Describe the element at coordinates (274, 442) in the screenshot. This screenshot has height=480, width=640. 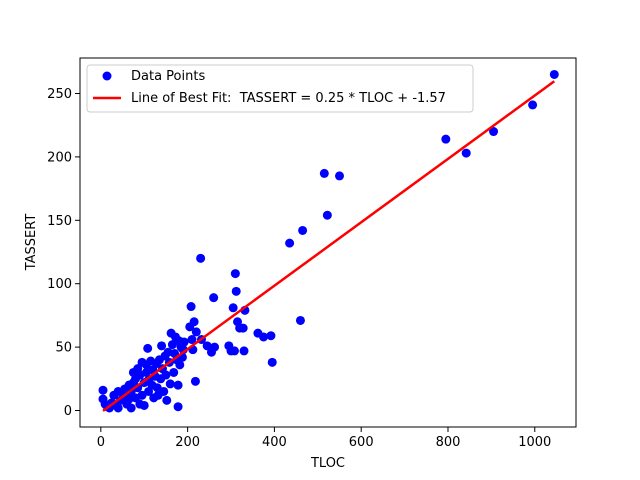
I see `x-tick-label-400: 400` at that location.